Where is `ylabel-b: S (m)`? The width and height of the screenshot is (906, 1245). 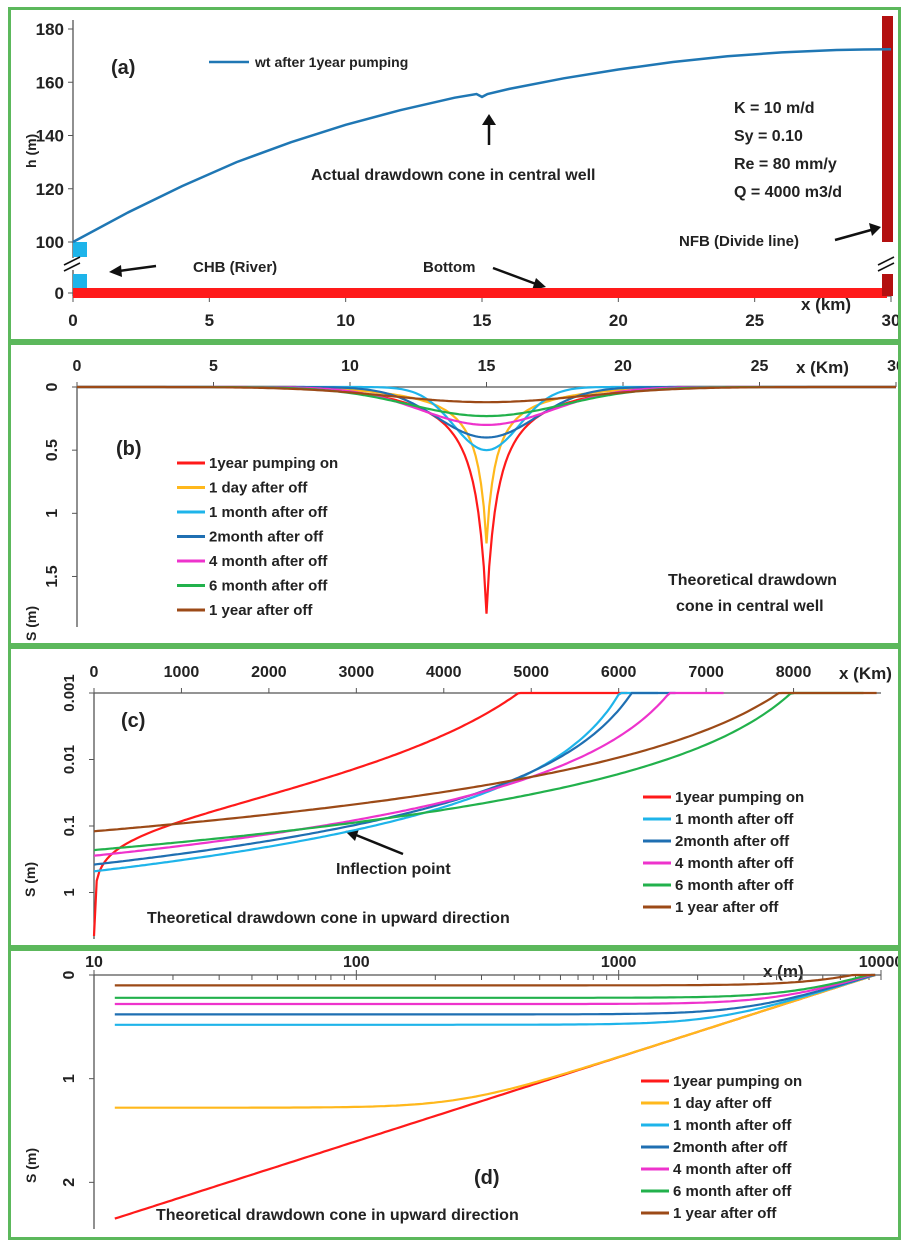
ylabel-b: S (m) is located at coordinates (31, 623).